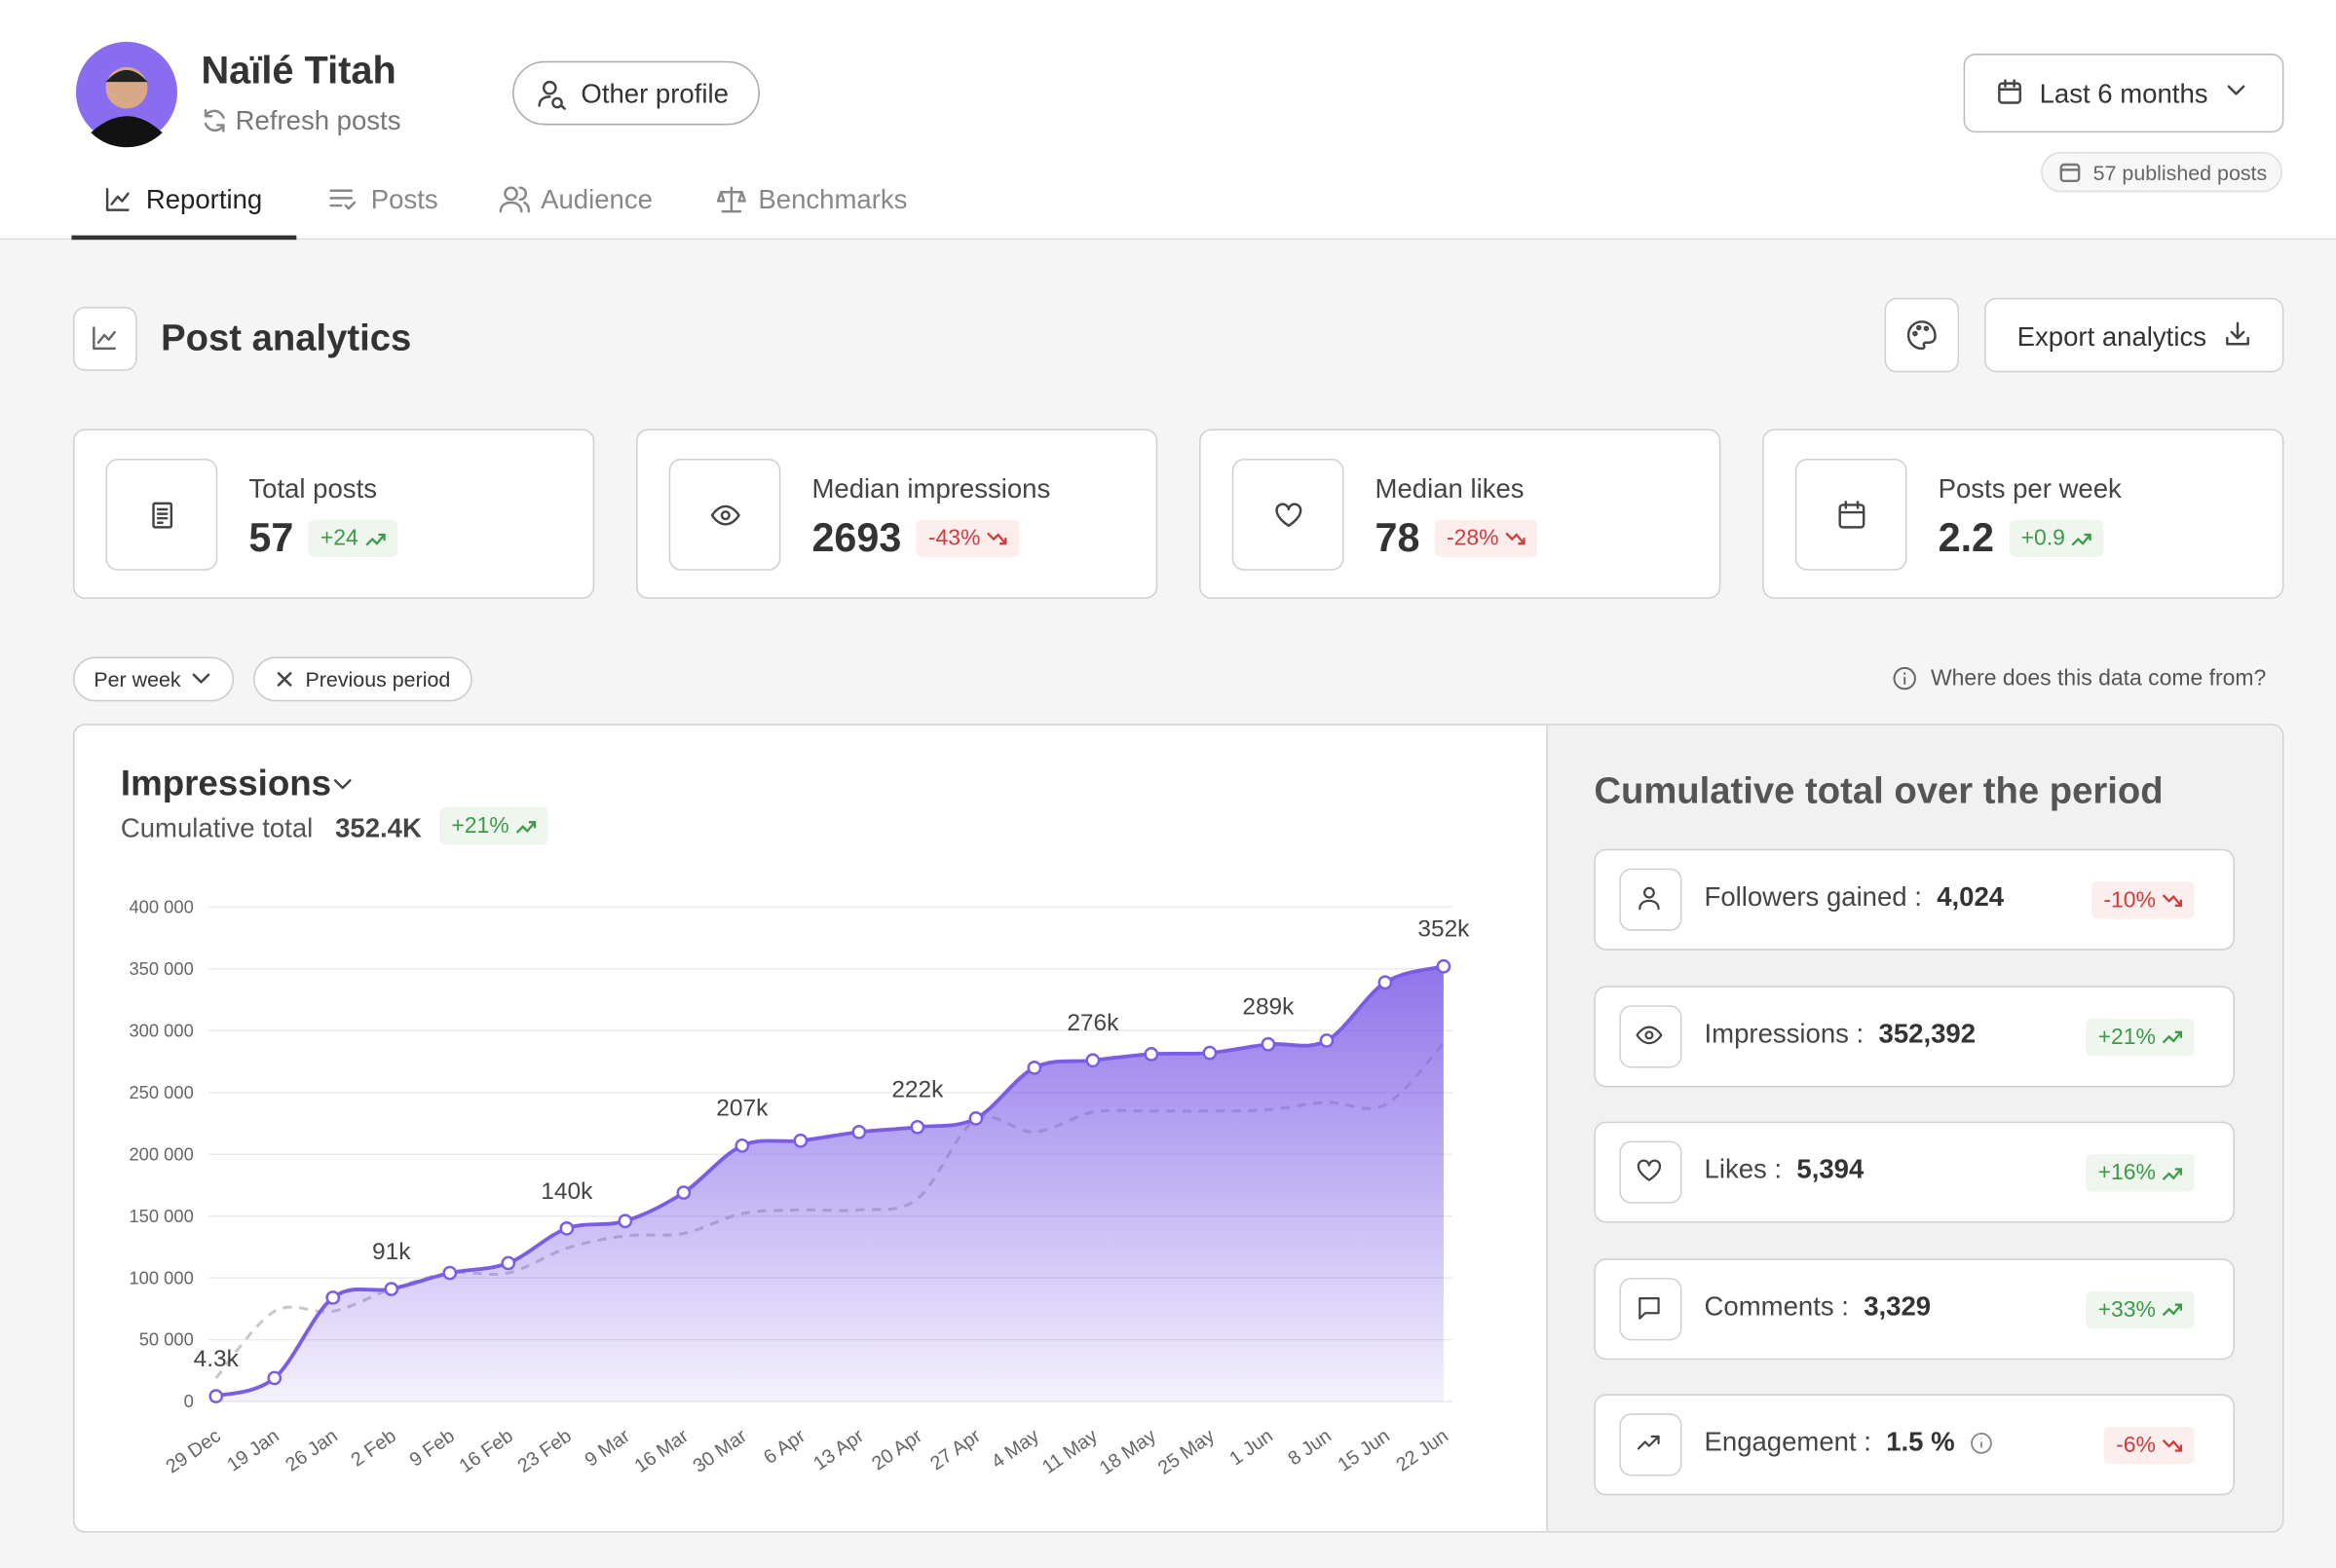  I want to click on x-tick-label: 25 May, so click(1186, 1451).